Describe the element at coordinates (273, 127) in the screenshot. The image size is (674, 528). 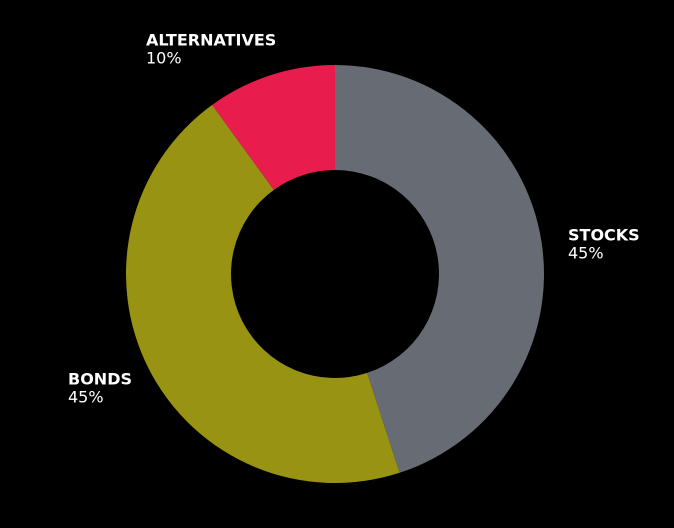
I see `donut-slice` at that location.